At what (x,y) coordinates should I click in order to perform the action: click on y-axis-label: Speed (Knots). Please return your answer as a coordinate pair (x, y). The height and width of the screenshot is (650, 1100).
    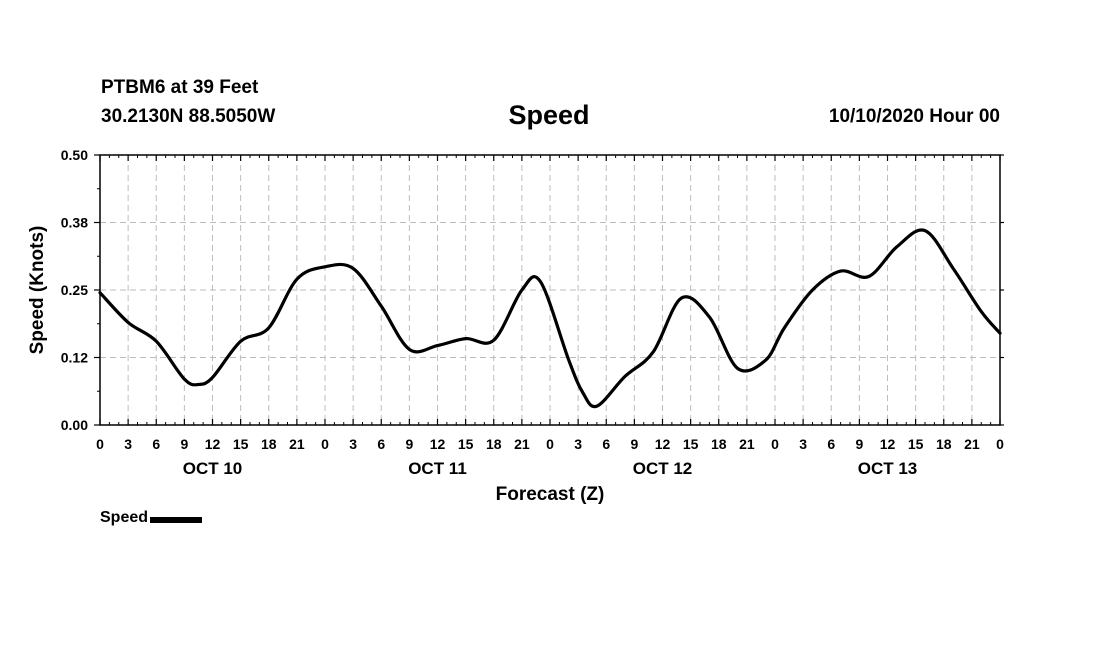
    Looking at the image, I should click on (37, 290).